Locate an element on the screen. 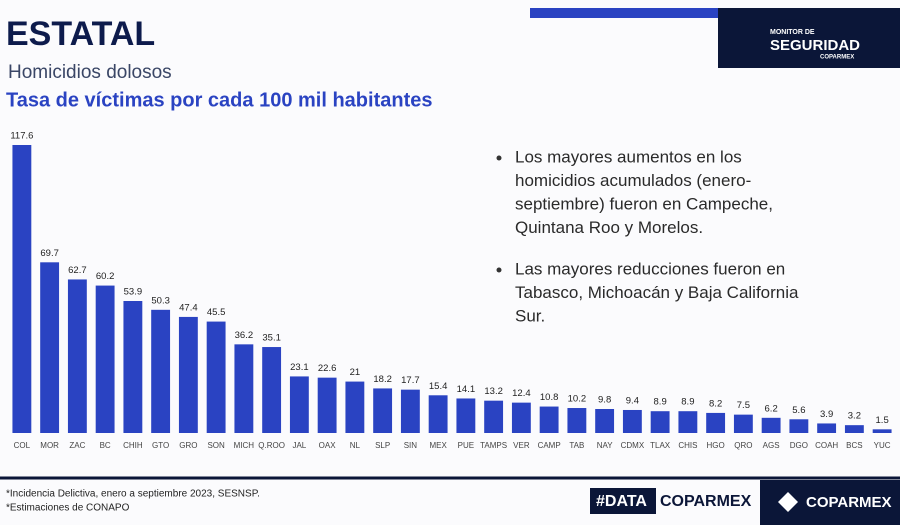  logo-text: MONITOR DE is located at coordinates (792, 32).